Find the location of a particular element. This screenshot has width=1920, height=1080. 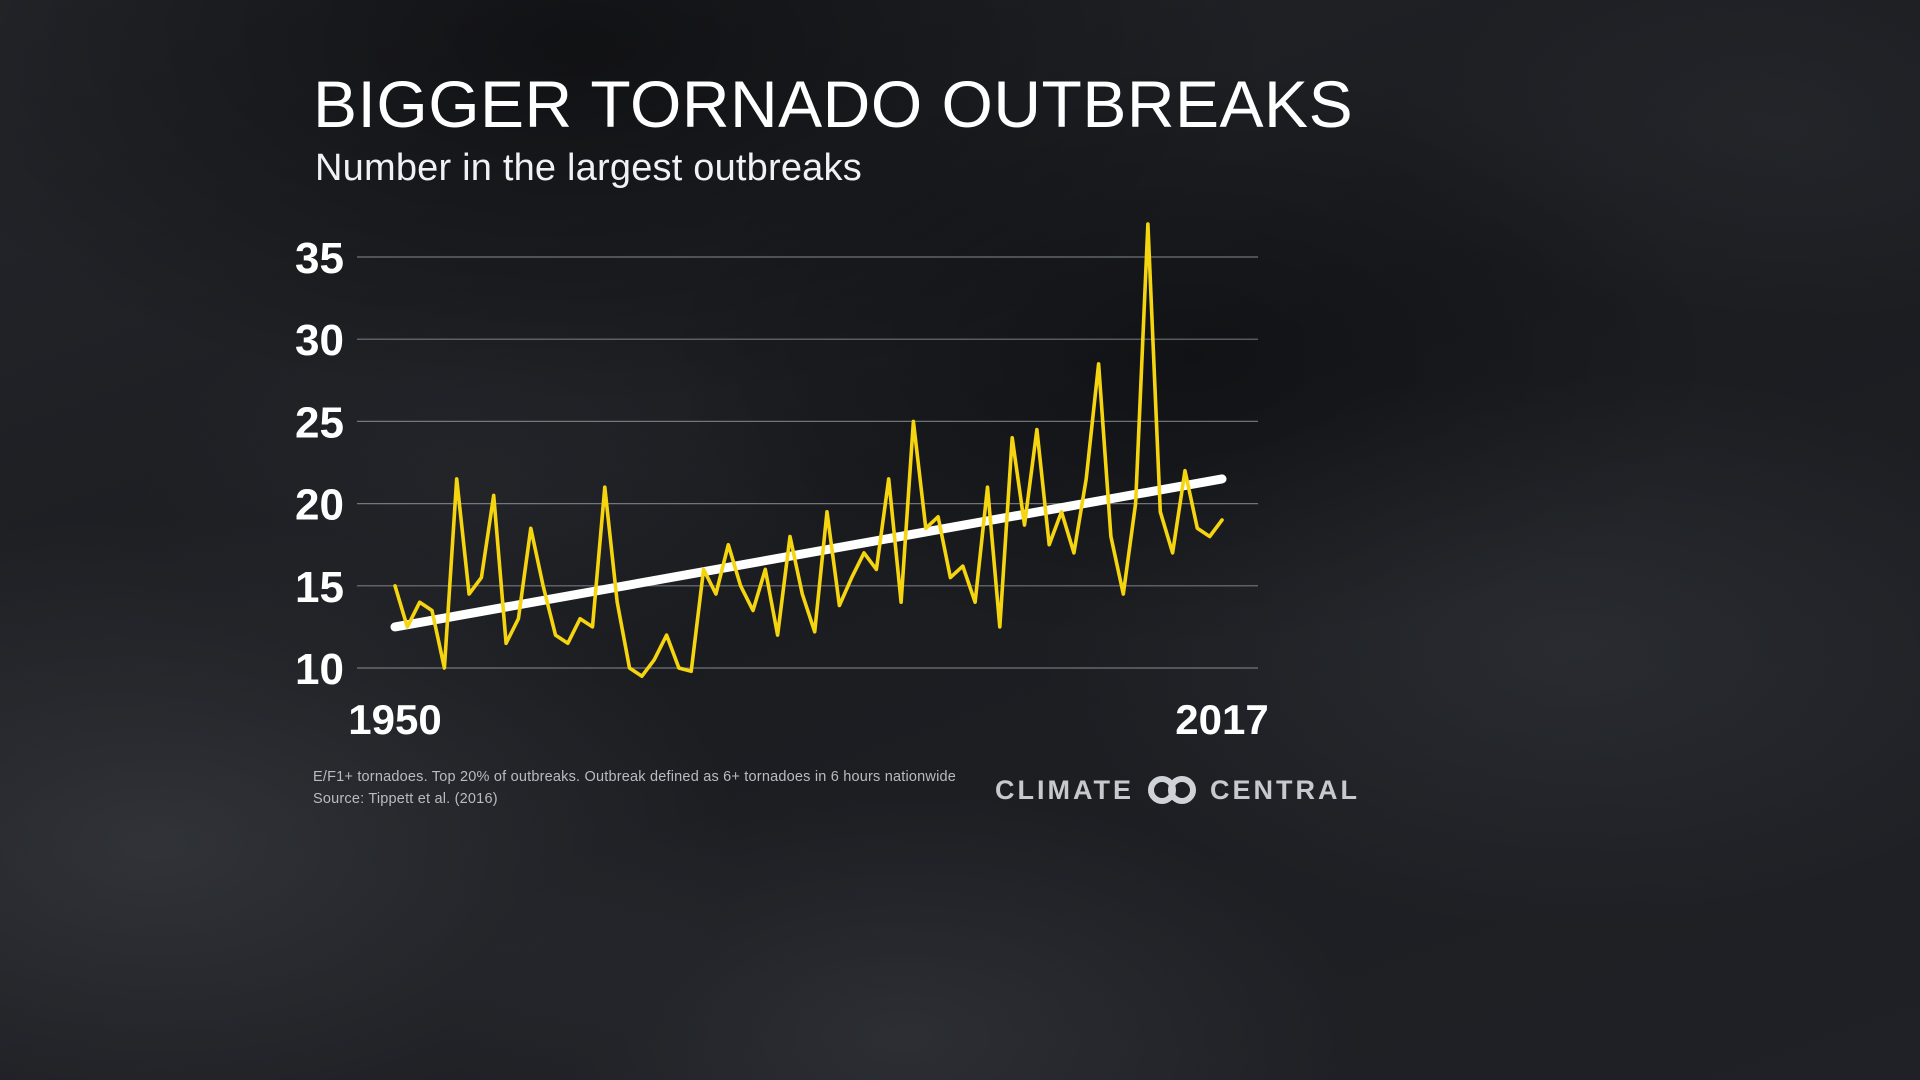

footnote-line-2: Source: Tippett et al. (2016) is located at coordinates (405, 799).